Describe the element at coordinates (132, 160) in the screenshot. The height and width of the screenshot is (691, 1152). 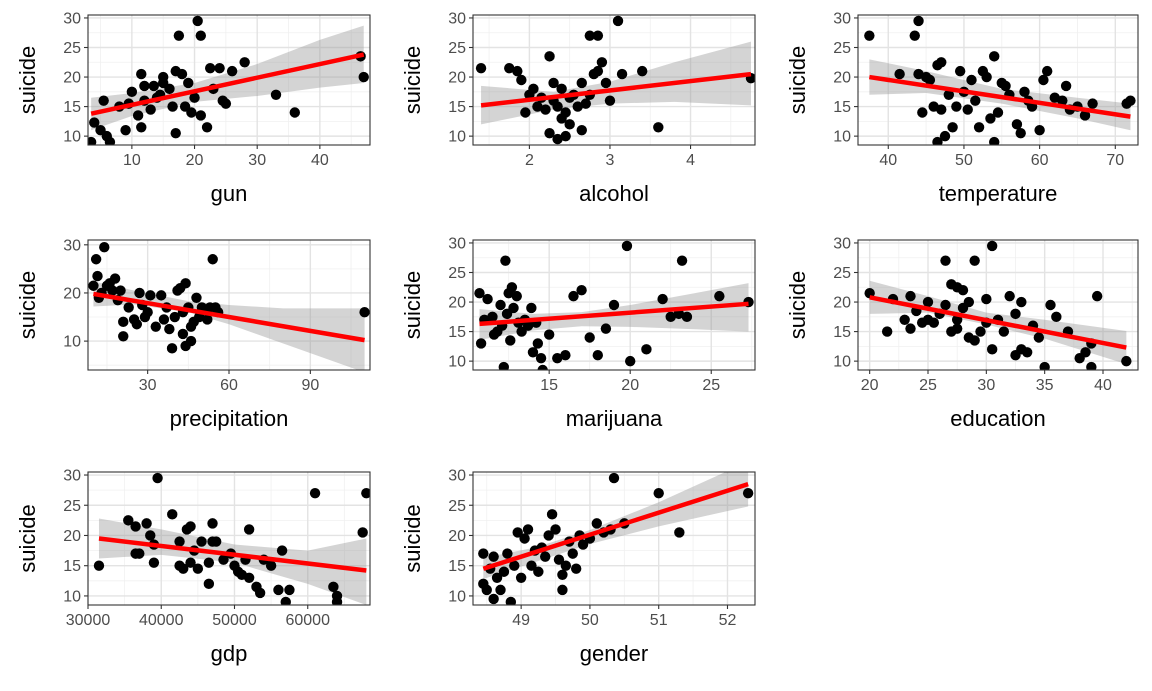
I see `x-tick-label: 10` at that location.